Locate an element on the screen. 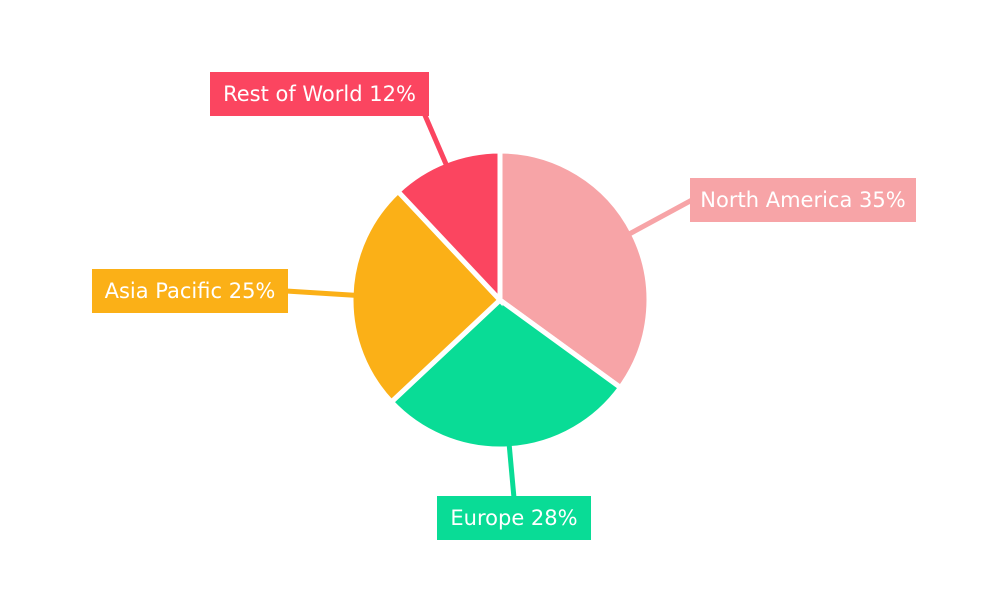  callout-line-rest-of-world is located at coordinates (435, 140).